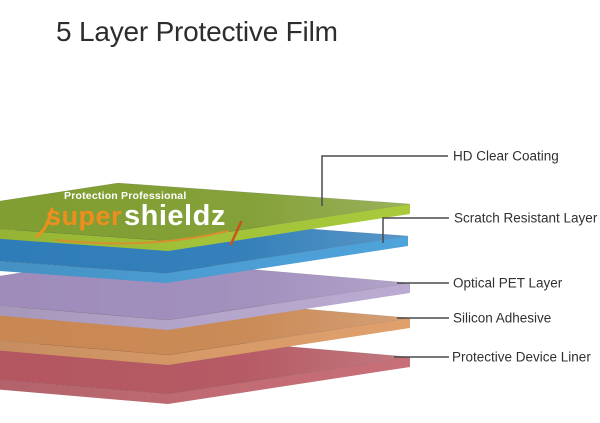 The image size is (600, 423). Describe the element at coordinates (508, 283) in the screenshot. I see `layer-label-optical-pet: Optical PET Layer` at that location.